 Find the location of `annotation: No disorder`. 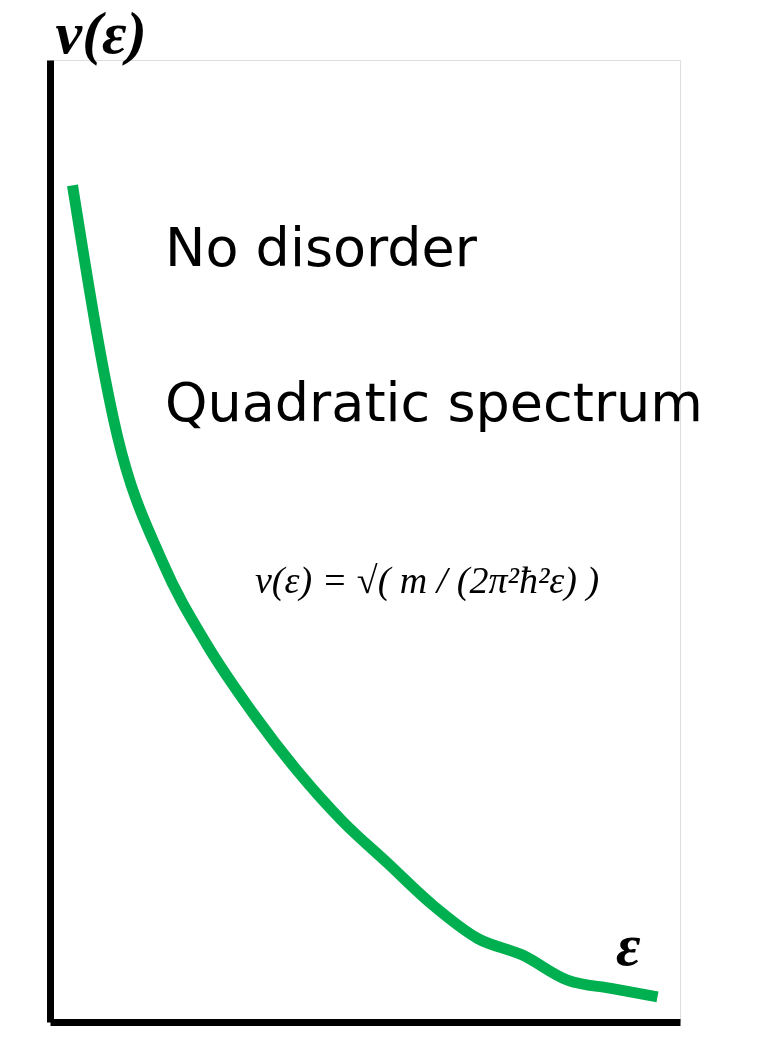

annotation: No disorder is located at coordinates (321, 247).